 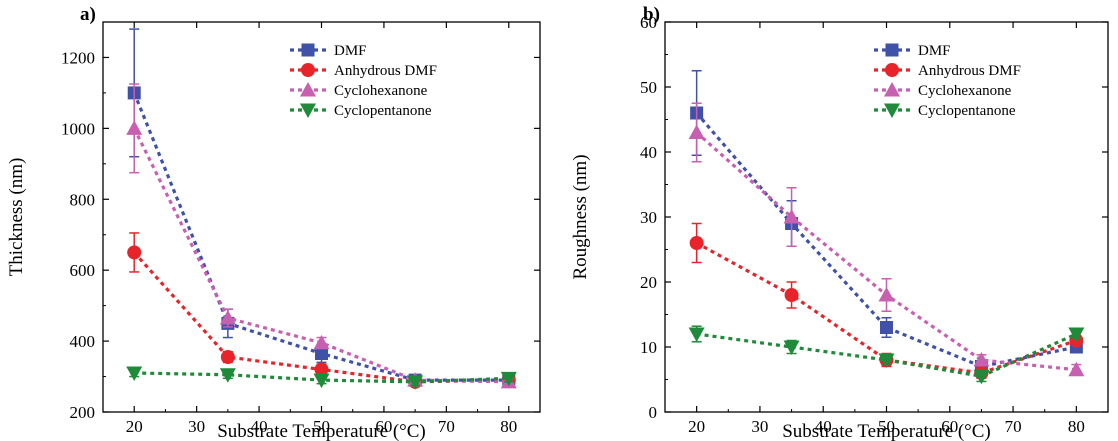 What do you see at coordinates (648, 87) in the screenshot?
I see `y-tick-label: 50` at bounding box center [648, 87].